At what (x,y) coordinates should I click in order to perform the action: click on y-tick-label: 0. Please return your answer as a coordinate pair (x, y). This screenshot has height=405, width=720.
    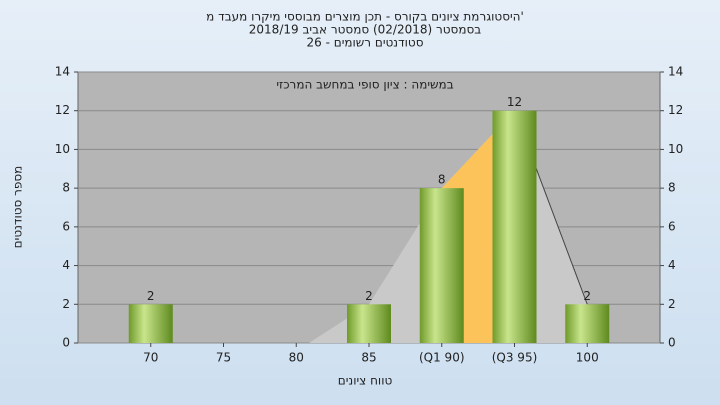
    Looking at the image, I should click on (66, 343).